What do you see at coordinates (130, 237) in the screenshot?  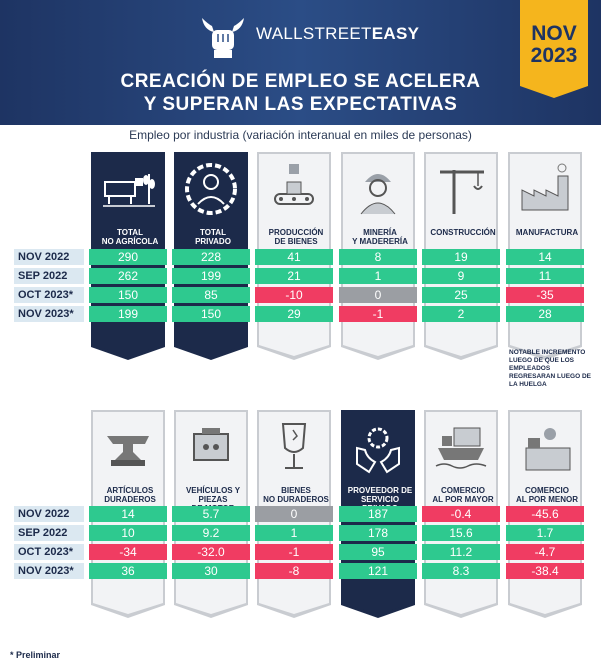 I see `industry-label: TOTAL NO AGRÍCOLA` at bounding box center [130, 237].